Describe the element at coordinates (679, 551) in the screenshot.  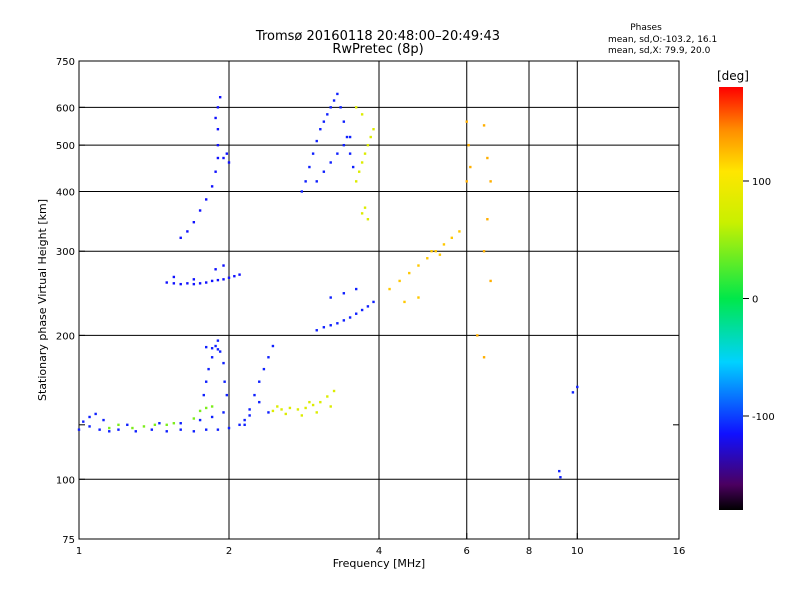
I see `x-tick-label: 16` at that location.